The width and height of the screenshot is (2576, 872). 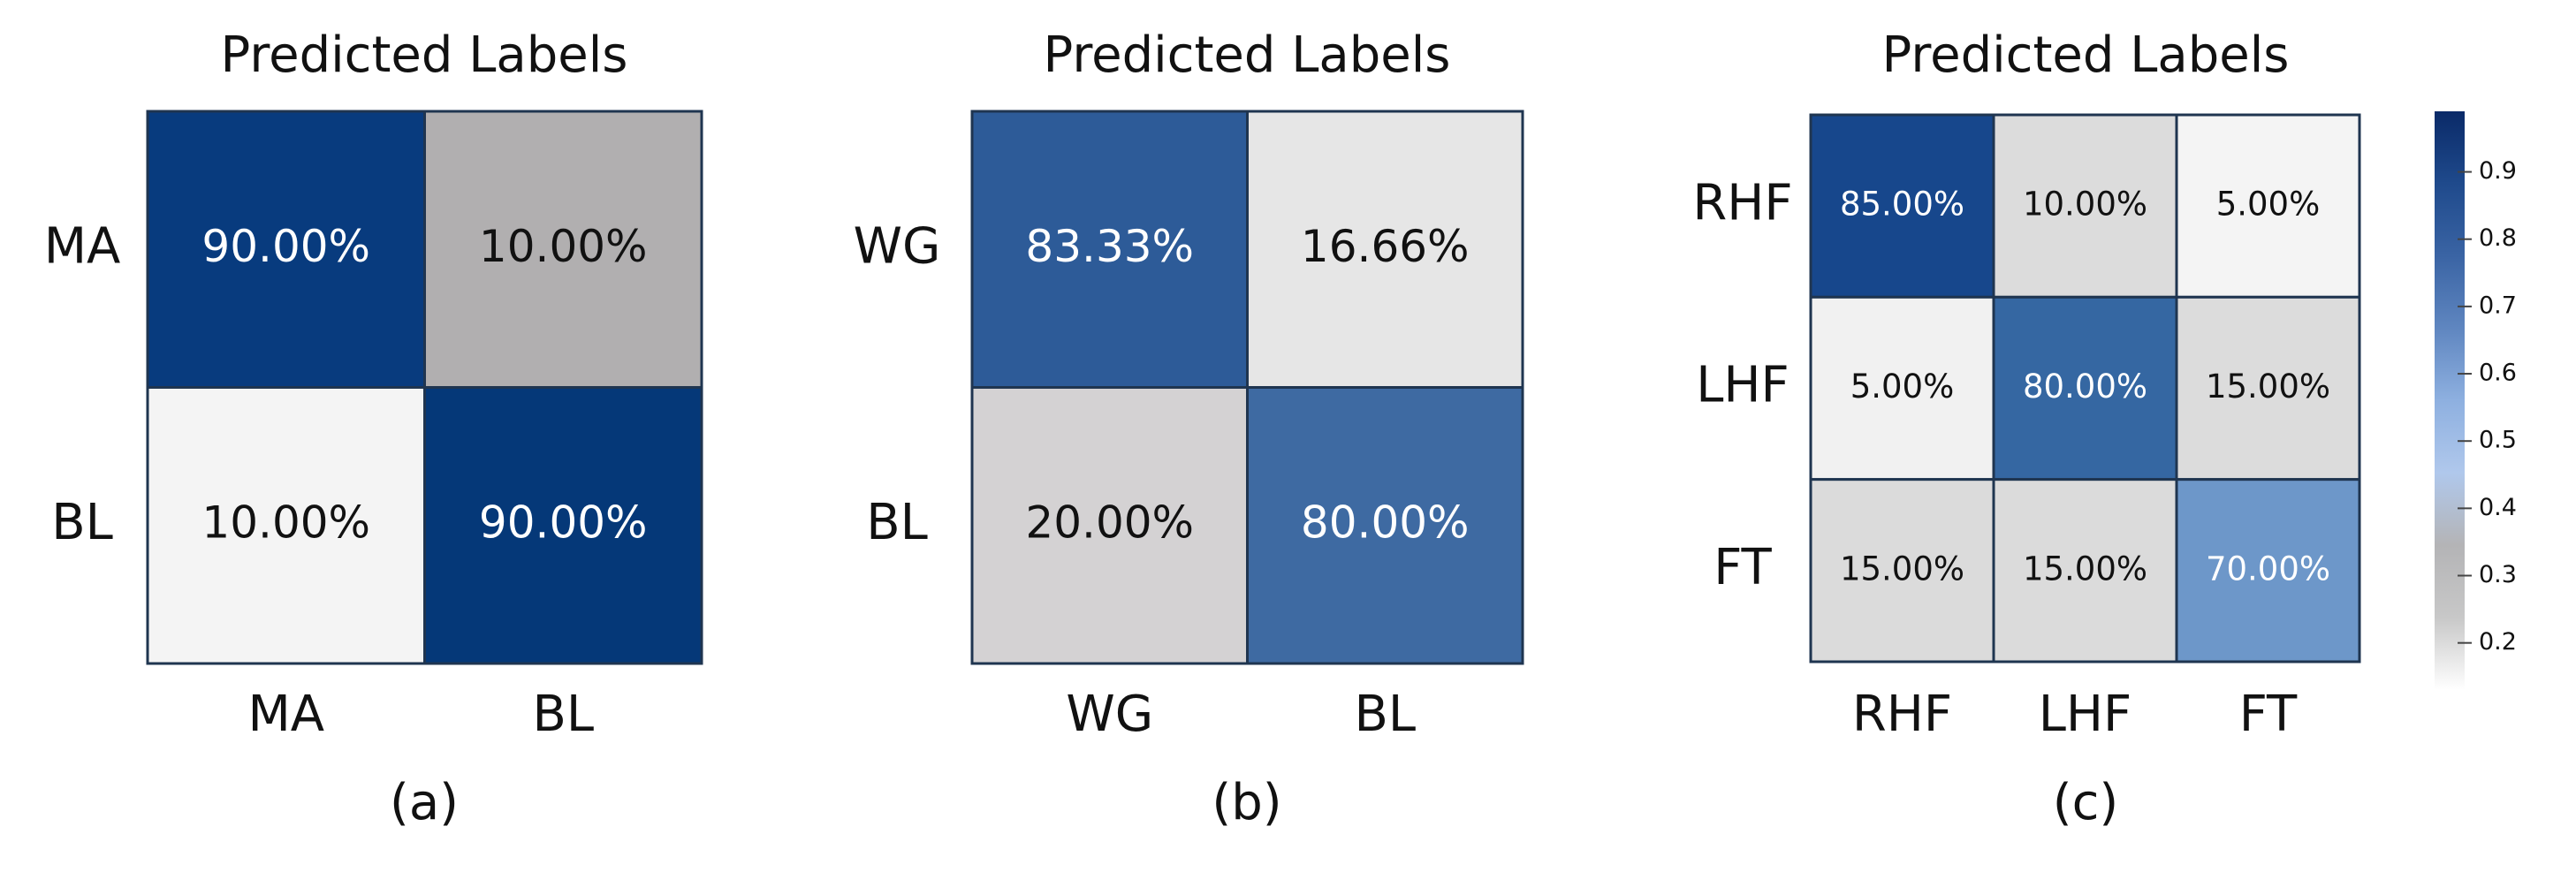 I want to click on colorbar-tick-label: 0.4, so click(x=2498, y=507).